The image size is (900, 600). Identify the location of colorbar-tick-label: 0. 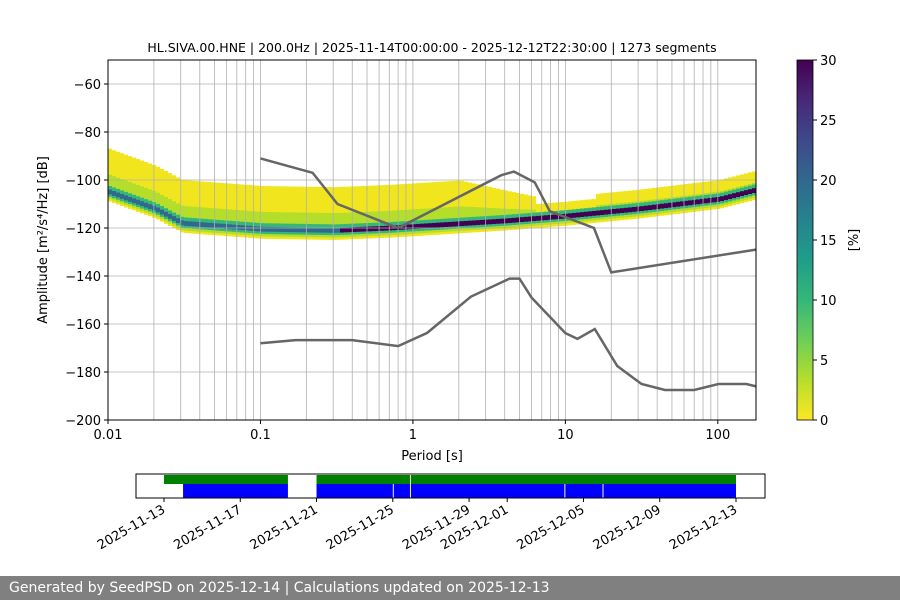
(824, 421).